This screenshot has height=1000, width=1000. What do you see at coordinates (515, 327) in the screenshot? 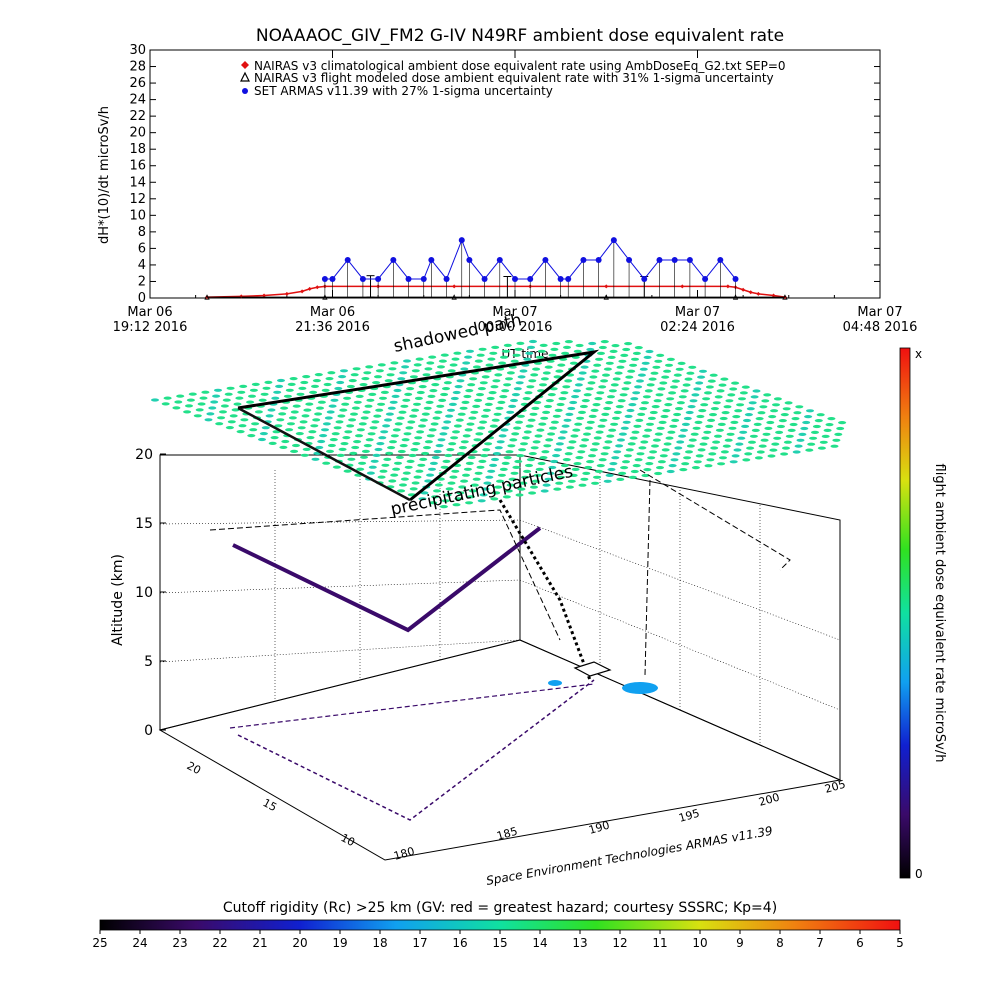
I see `x-tick-label-time: 00:00 2016` at bounding box center [515, 327].